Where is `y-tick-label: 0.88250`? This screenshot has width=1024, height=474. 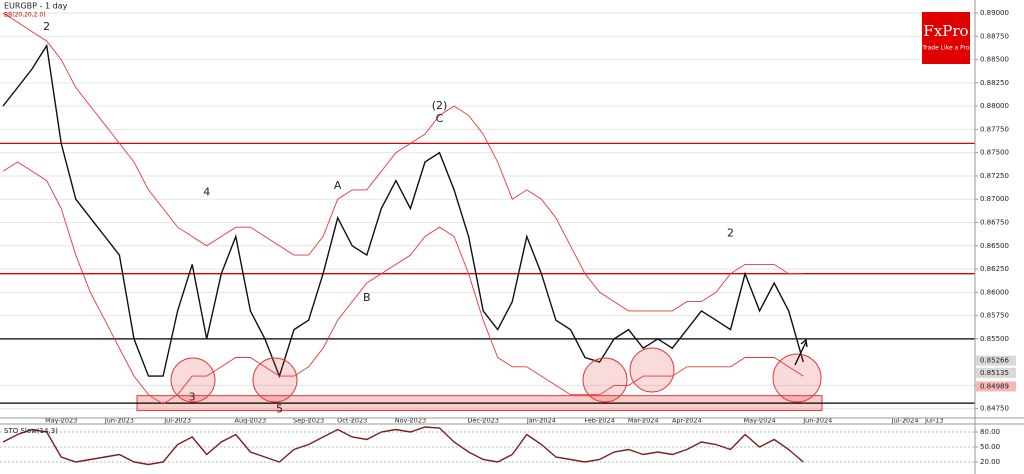
y-tick-label: 0.88250 is located at coordinates (994, 83).